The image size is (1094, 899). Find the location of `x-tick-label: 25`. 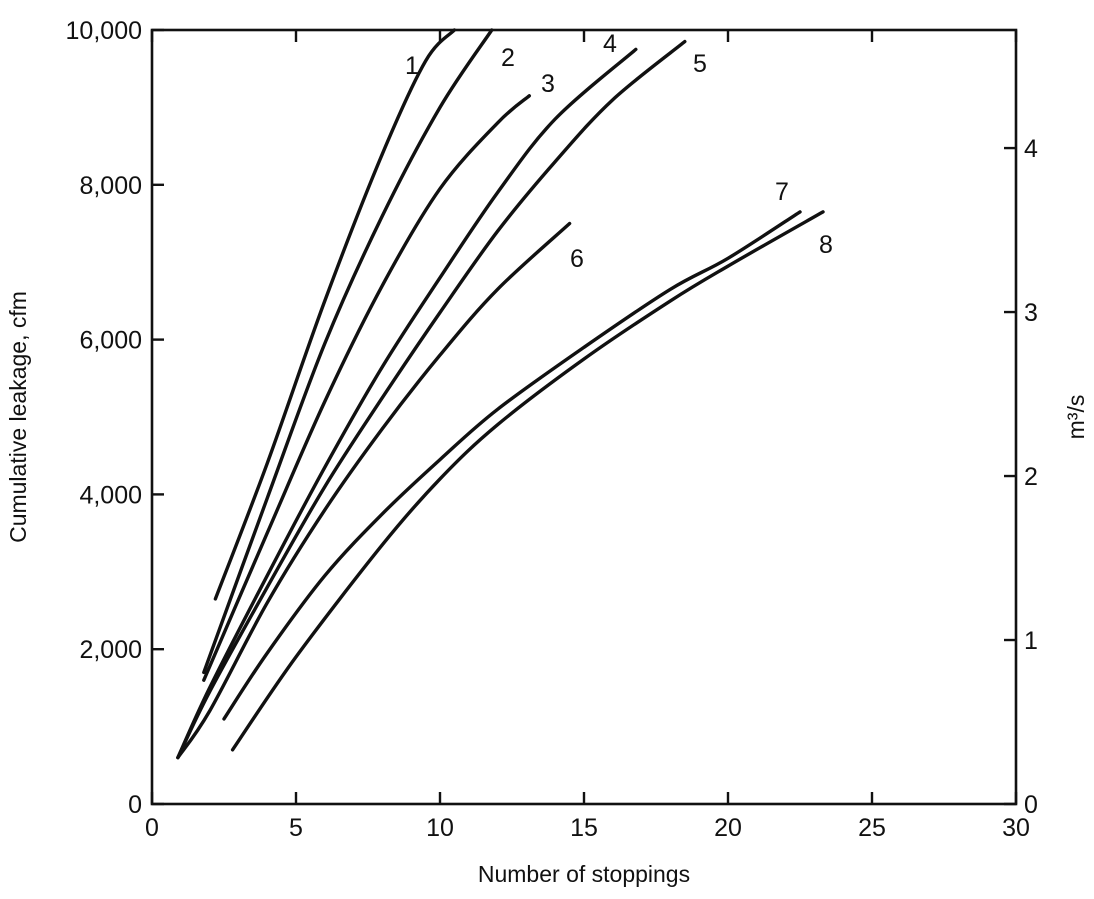

x-tick-label: 25 is located at coordinates (872, 828).